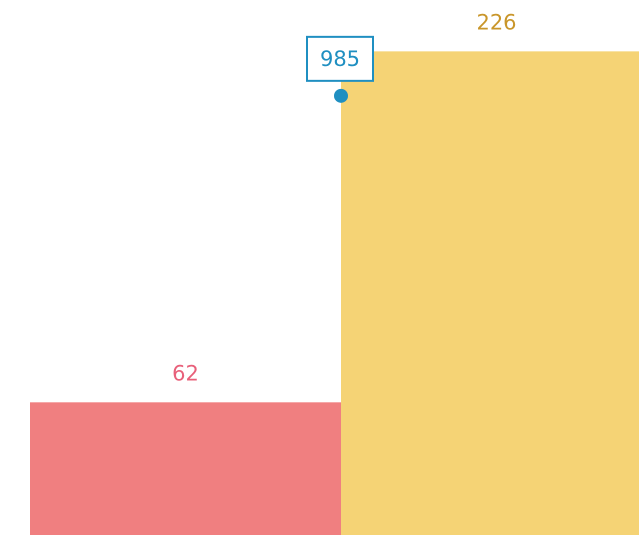  I want to click on point-label: 985, so click(340, 59).